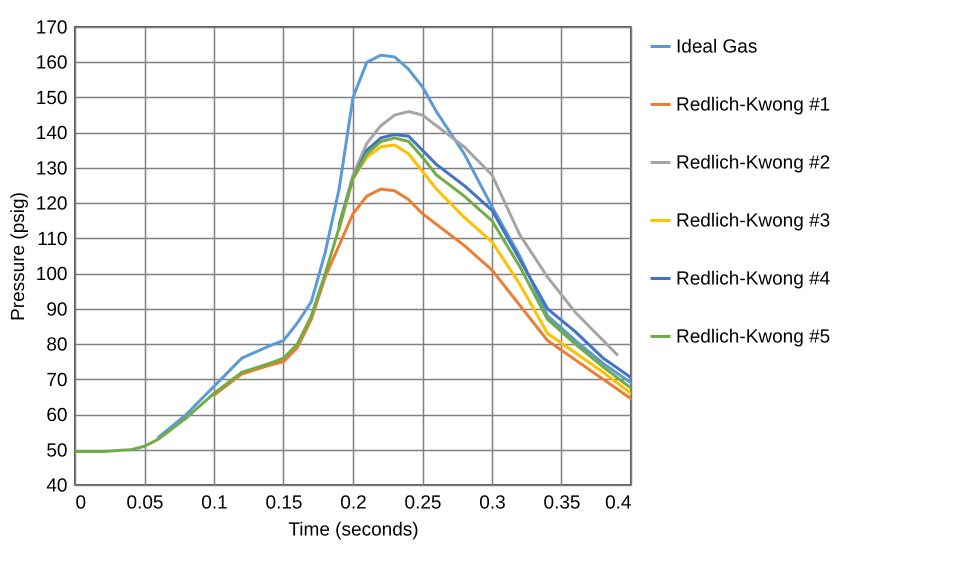 Image resolution: width=956 pixels, height=563 pixels. I want to click on x-axis-title: Time (seconds), so click(353, 530).